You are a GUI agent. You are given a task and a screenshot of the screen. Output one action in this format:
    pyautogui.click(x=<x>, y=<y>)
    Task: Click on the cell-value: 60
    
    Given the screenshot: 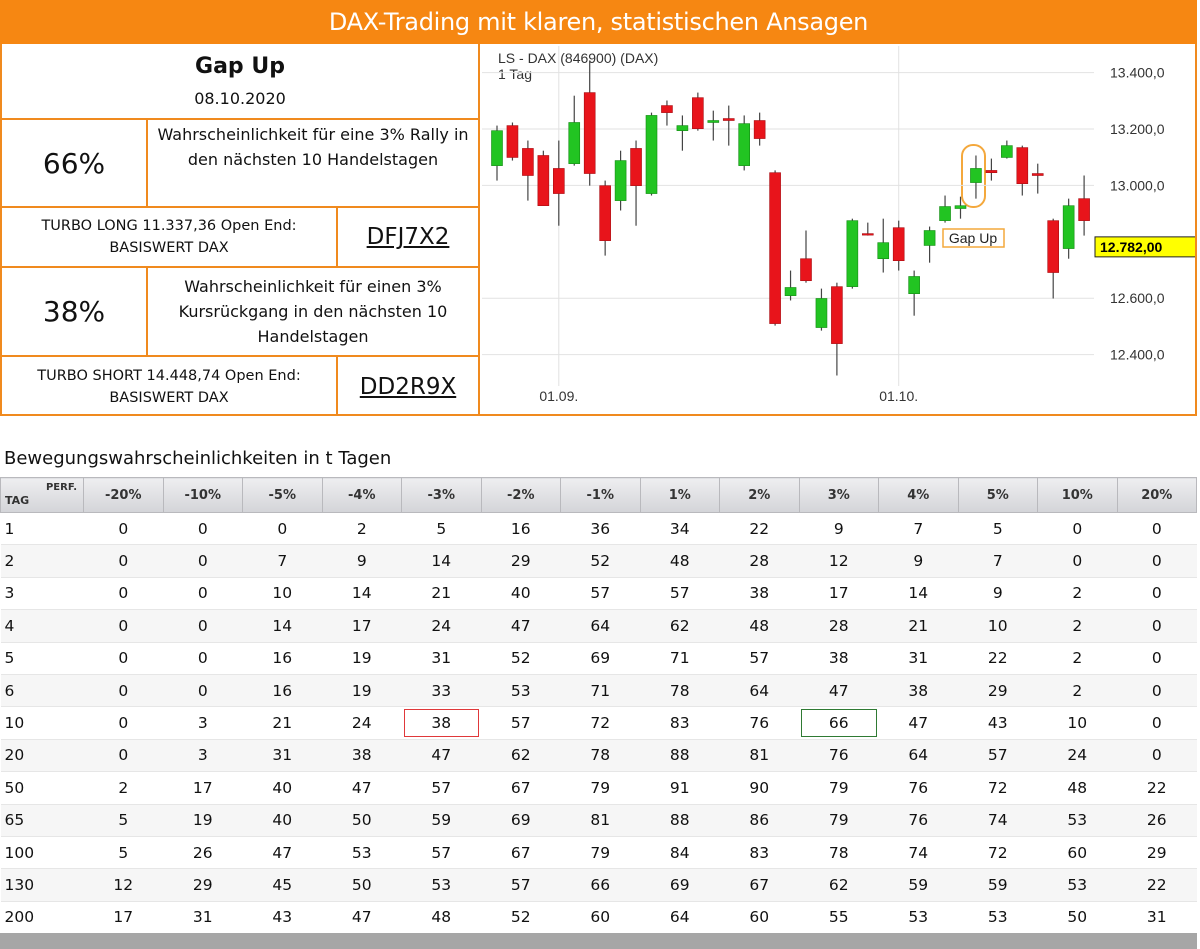 What is the action you would take?
    pyautogui.click(x=1077, y=853)
    